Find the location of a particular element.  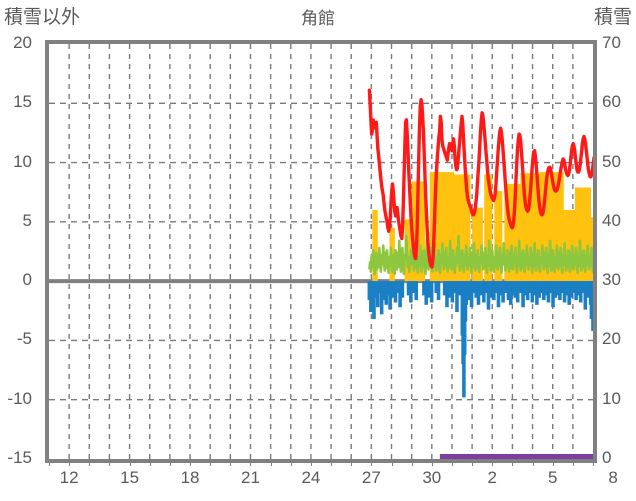

y-tick-left: 10 is located at coordinates (22, 161).